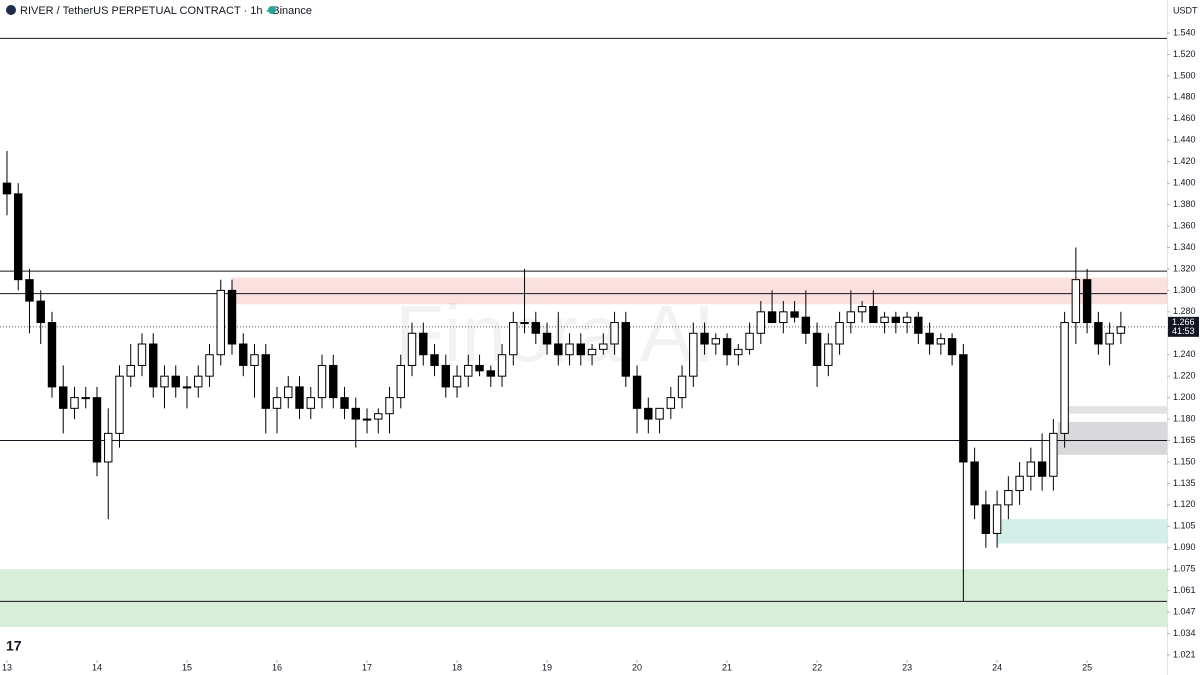  I want to click on y-tick-label: 1.540, so click(1184, 32).